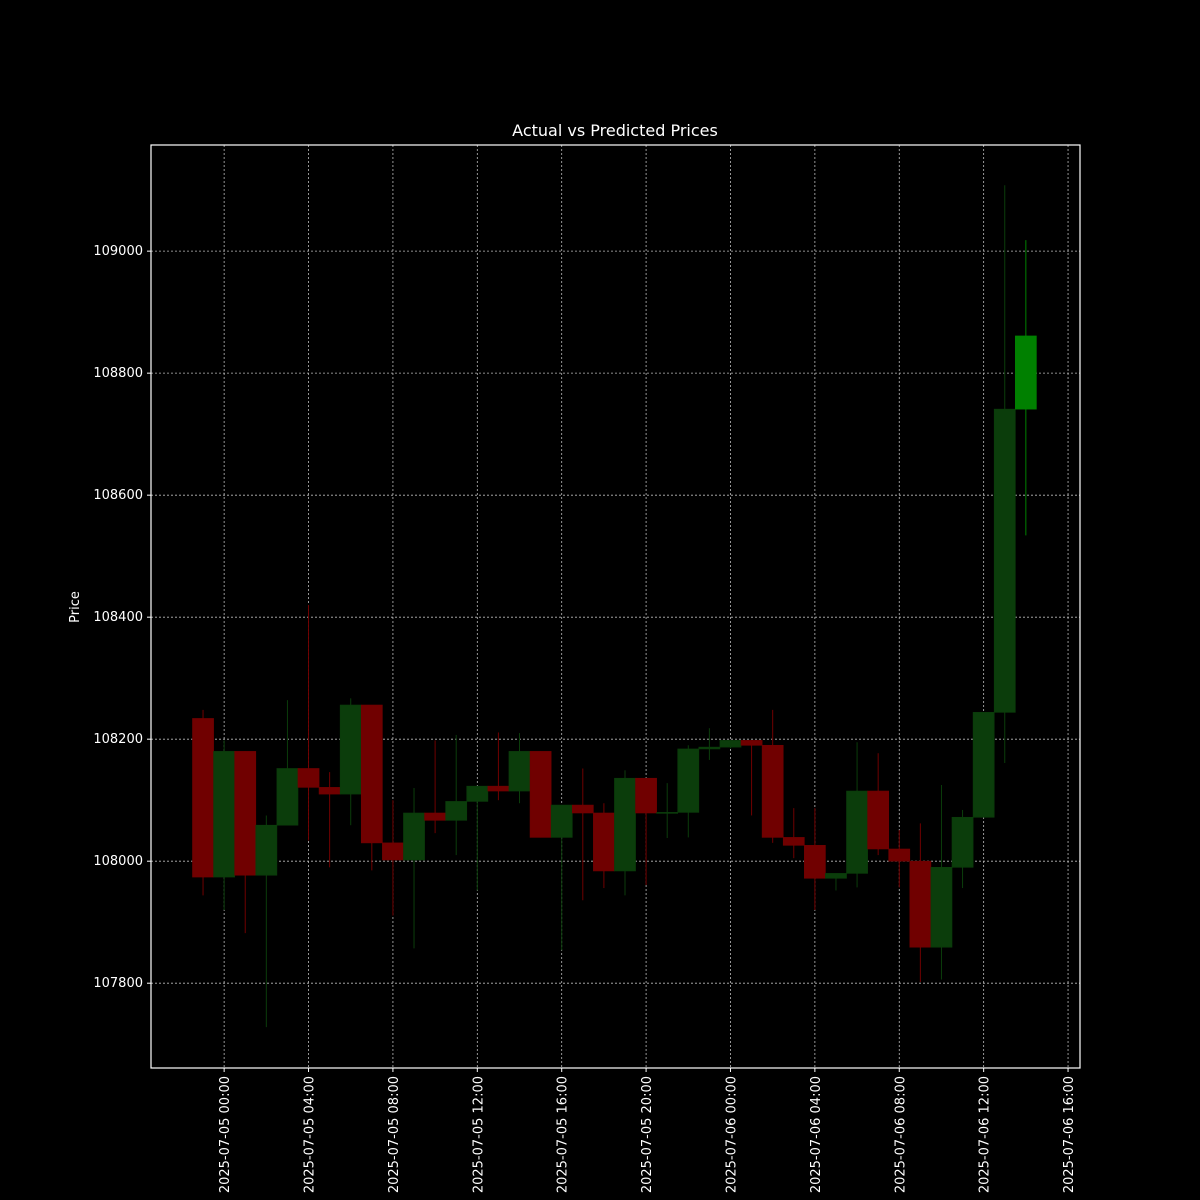  I want to click on x-tick-label: 2025-07-05 20:00, so click(647, 1134).